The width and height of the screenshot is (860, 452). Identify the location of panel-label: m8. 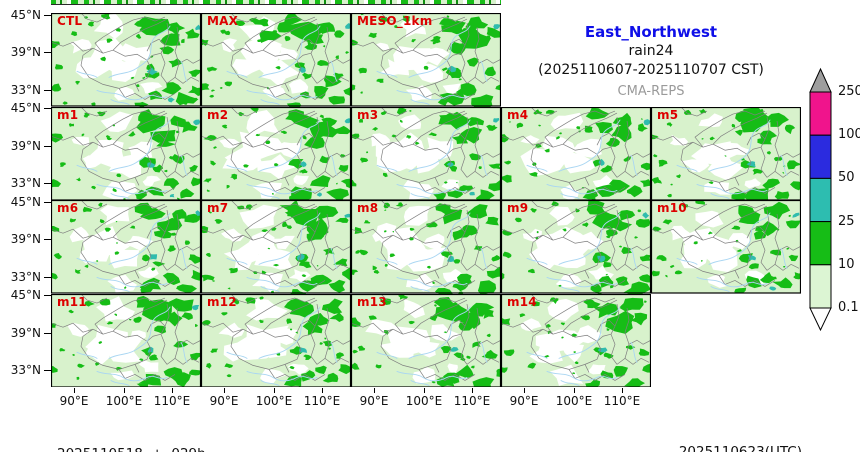
(368, 208).